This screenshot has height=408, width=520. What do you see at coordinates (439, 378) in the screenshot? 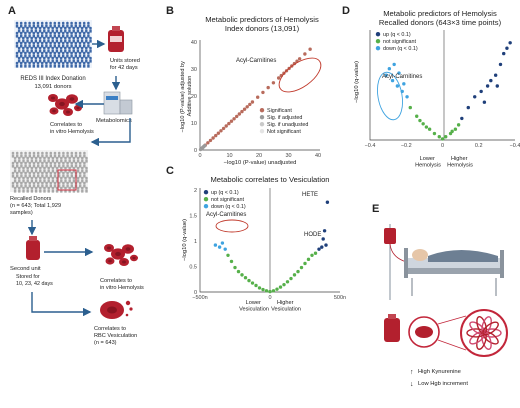
I see `panel-e-legend: ↑ High Kynurenine ↓ Low Hgb increment` at bounding box center [439, 378].